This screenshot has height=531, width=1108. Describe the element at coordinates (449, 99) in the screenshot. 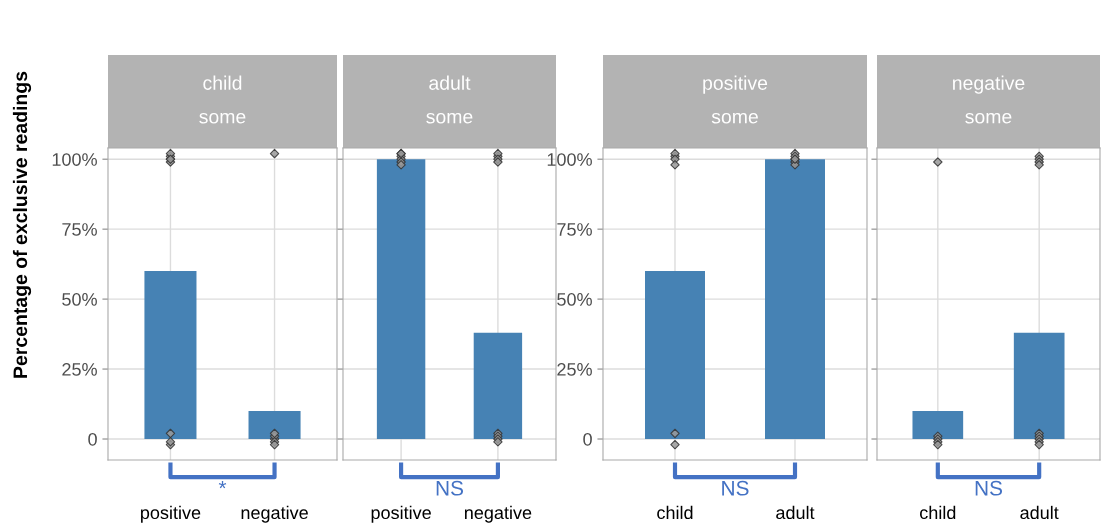

I see `chart-title: adult some` at that location.